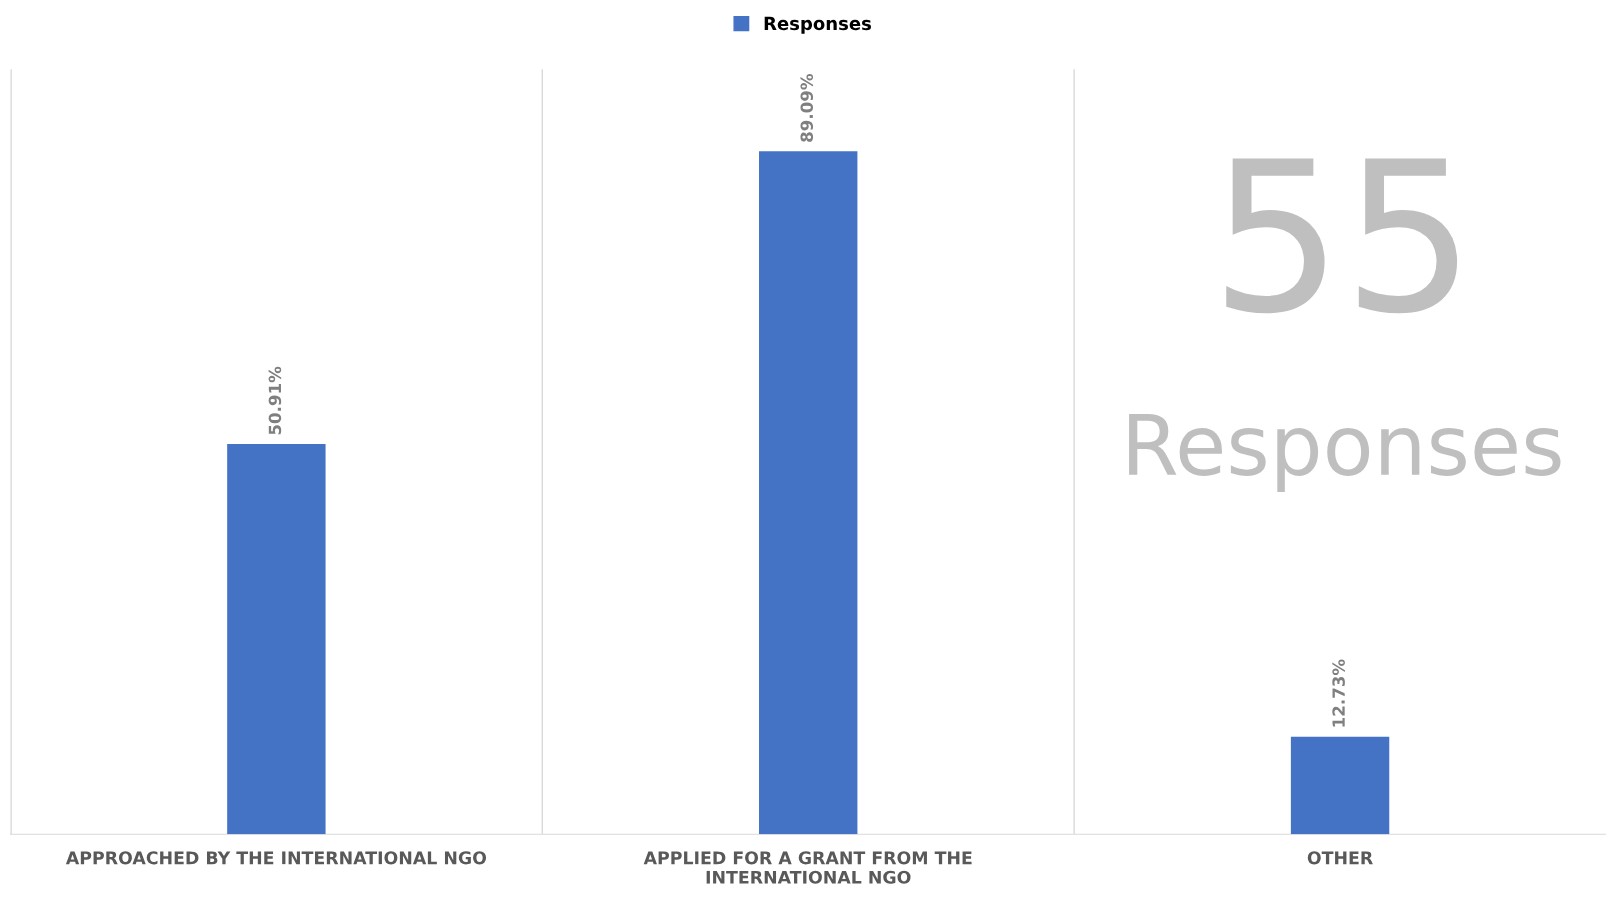 This screenshot has height=899, width=1606. I want to click on x-tick-label: APPLIED FOR A GRANT FROM THE INTERNATIONAL NGO, so click(807, 867).